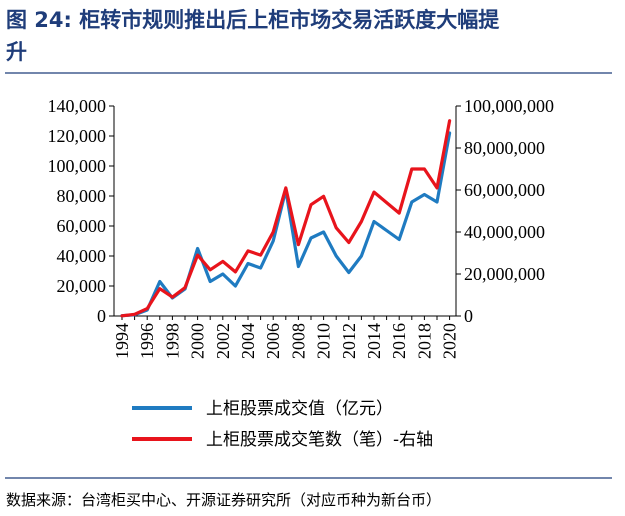 The width and height of the screenshot is (625, 516). I want to click on legend-label-count: 上柜股票成交笔数（笔）-右轴, so click(319, 440).